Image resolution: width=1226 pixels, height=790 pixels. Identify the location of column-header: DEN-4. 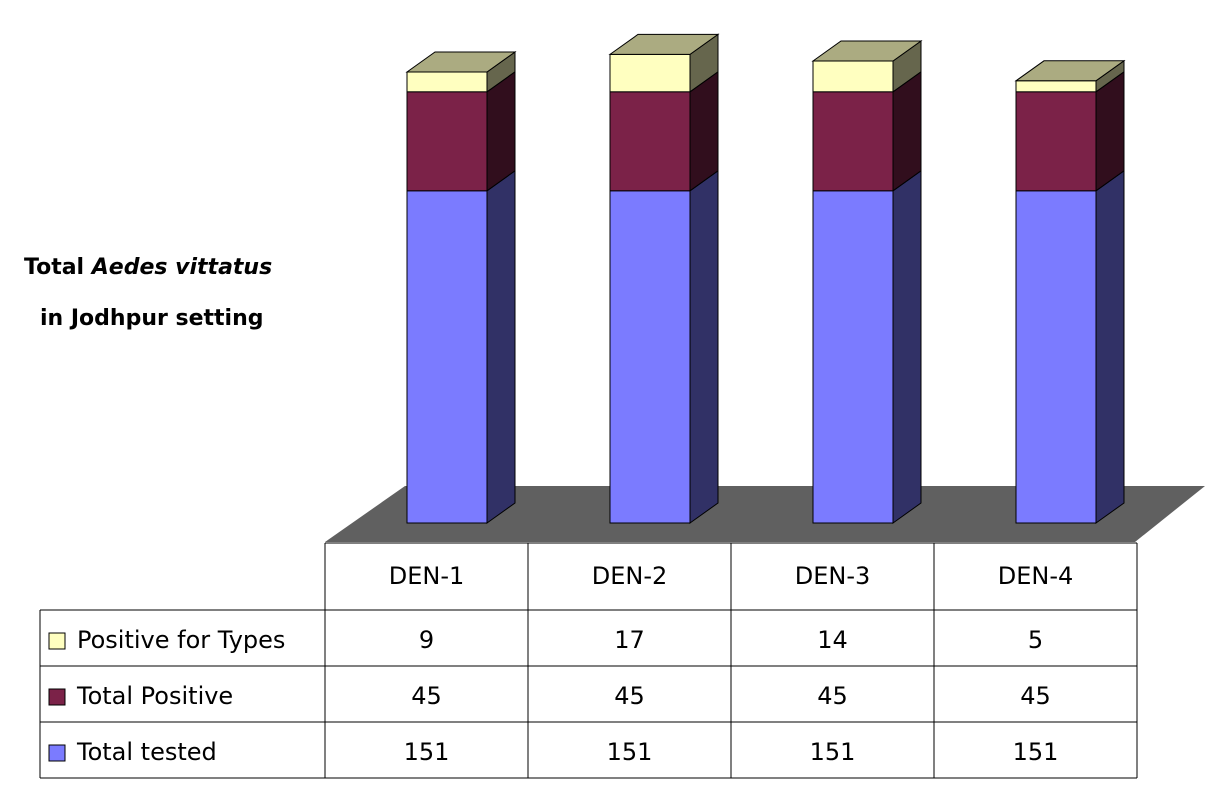
(1036, 576).